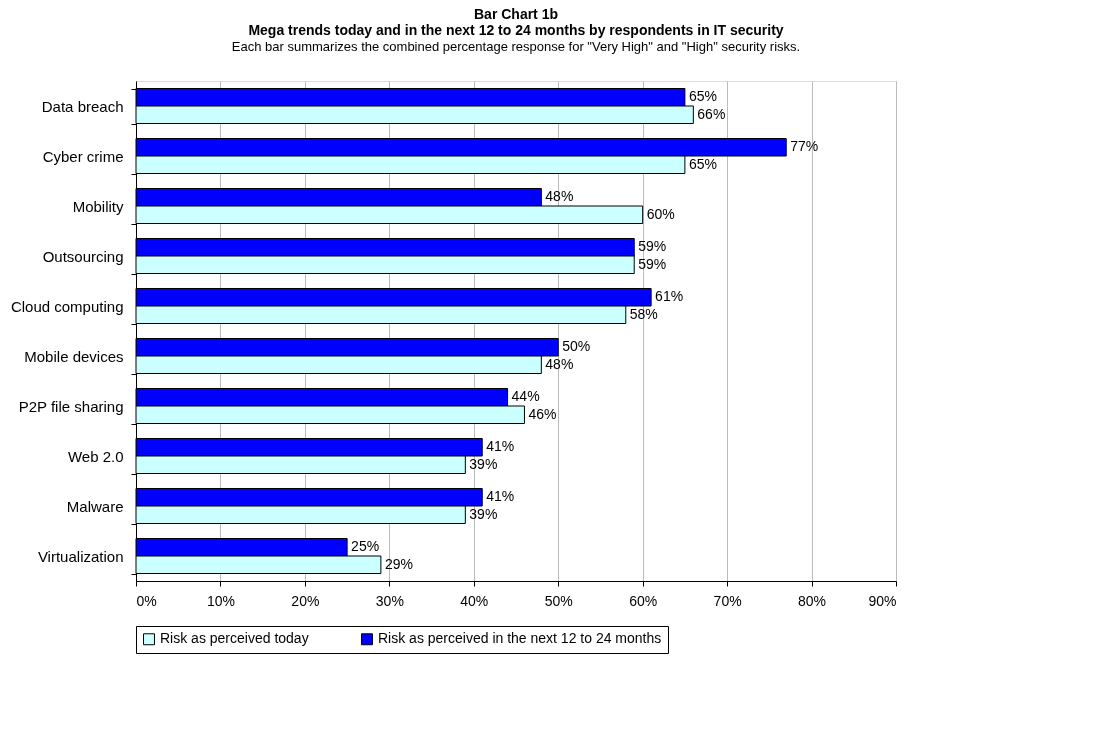  Describe the element at coordinates (643, 313) in the screenshot. I see `data-label: 58%` at that location.